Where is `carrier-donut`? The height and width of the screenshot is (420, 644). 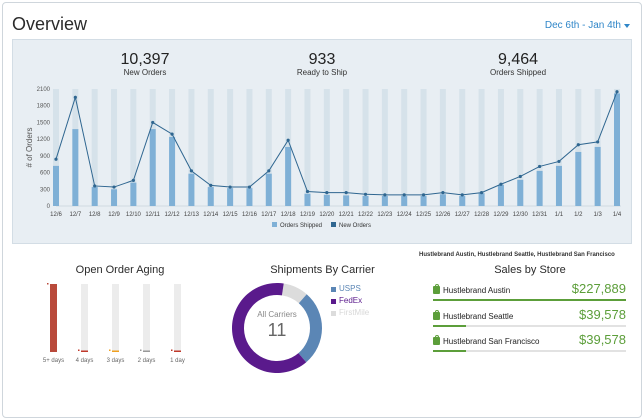 carrier-donut is located at coordinates (277, 328).